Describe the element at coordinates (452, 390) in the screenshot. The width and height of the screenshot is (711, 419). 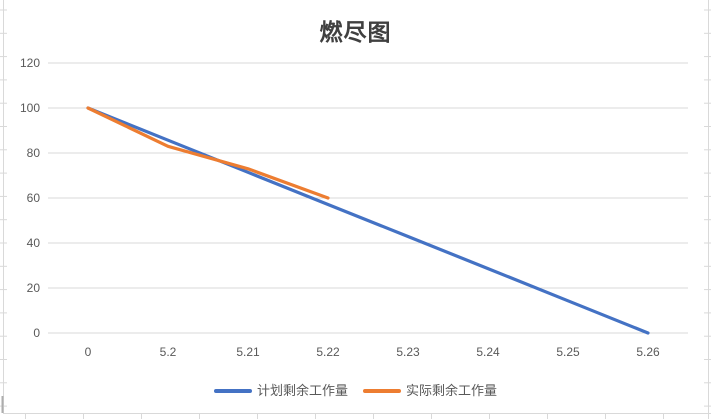
I see `legend-label-actual: 实际剩余工作量` at that location.